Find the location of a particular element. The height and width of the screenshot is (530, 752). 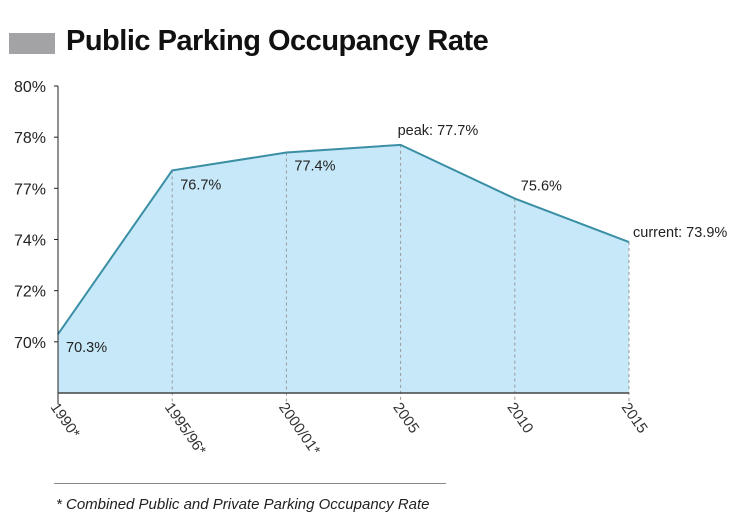

x-tick-label: 2005 is located at coordinates (405, 418).